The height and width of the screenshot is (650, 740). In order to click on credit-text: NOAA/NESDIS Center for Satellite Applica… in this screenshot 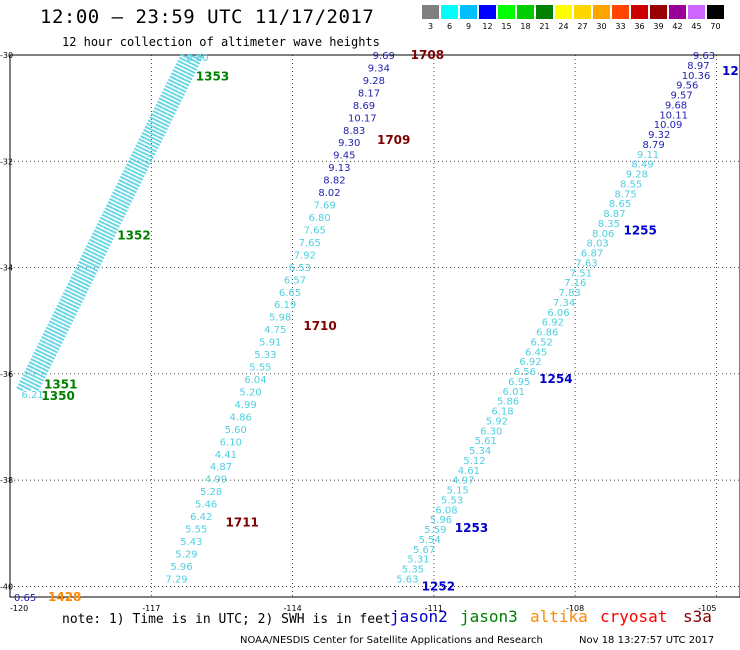, I will do `click(391, 640)`.